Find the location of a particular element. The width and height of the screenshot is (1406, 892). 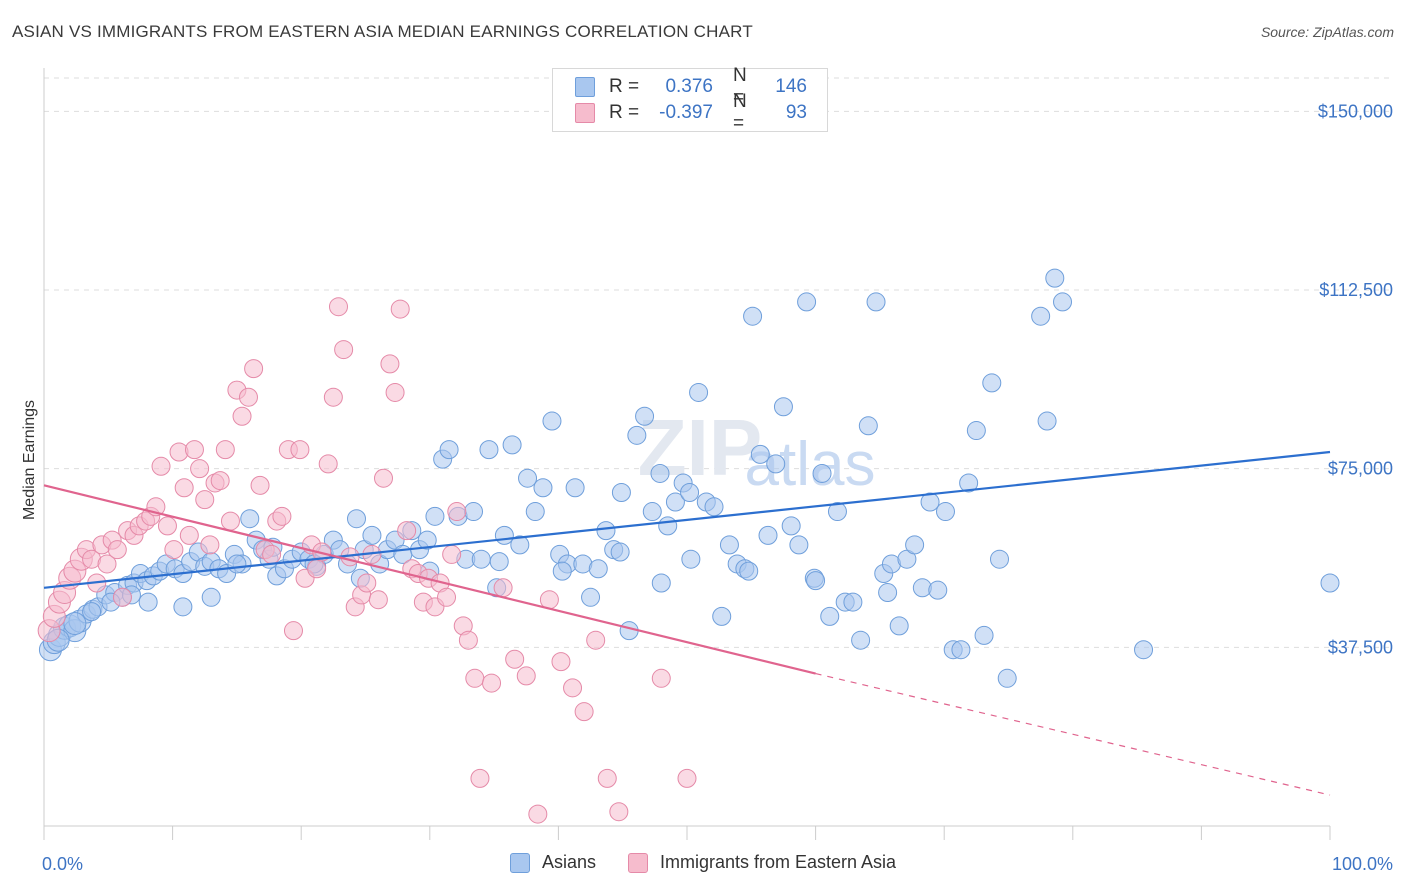

stats-row-asians: R = 0.376 N = 146 is located at coordinates (691, 86).